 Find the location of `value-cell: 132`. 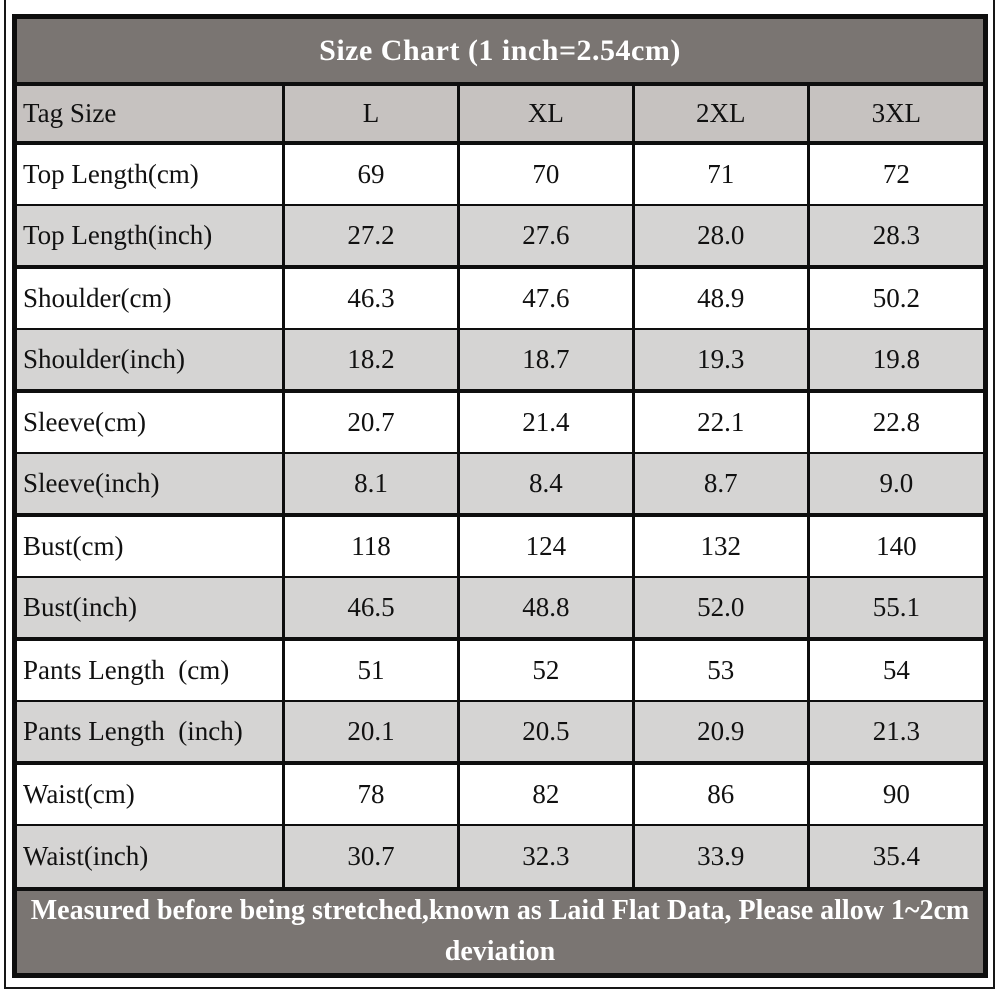

value-cell: 132 is located at coordinates (720, 545).